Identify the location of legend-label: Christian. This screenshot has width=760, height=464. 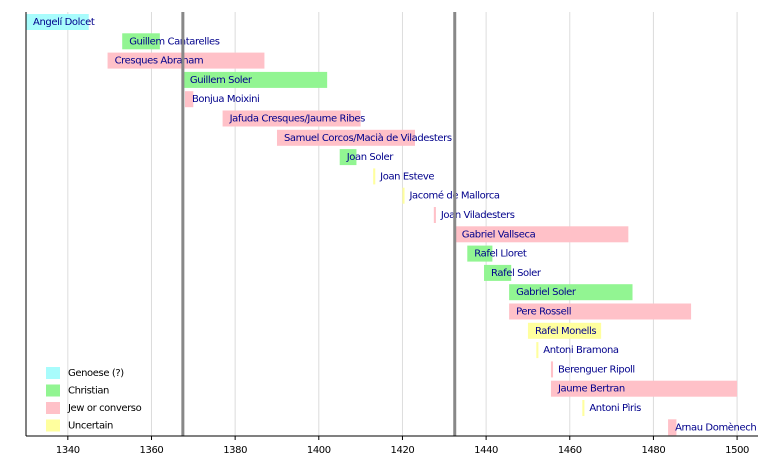
(88, 391).